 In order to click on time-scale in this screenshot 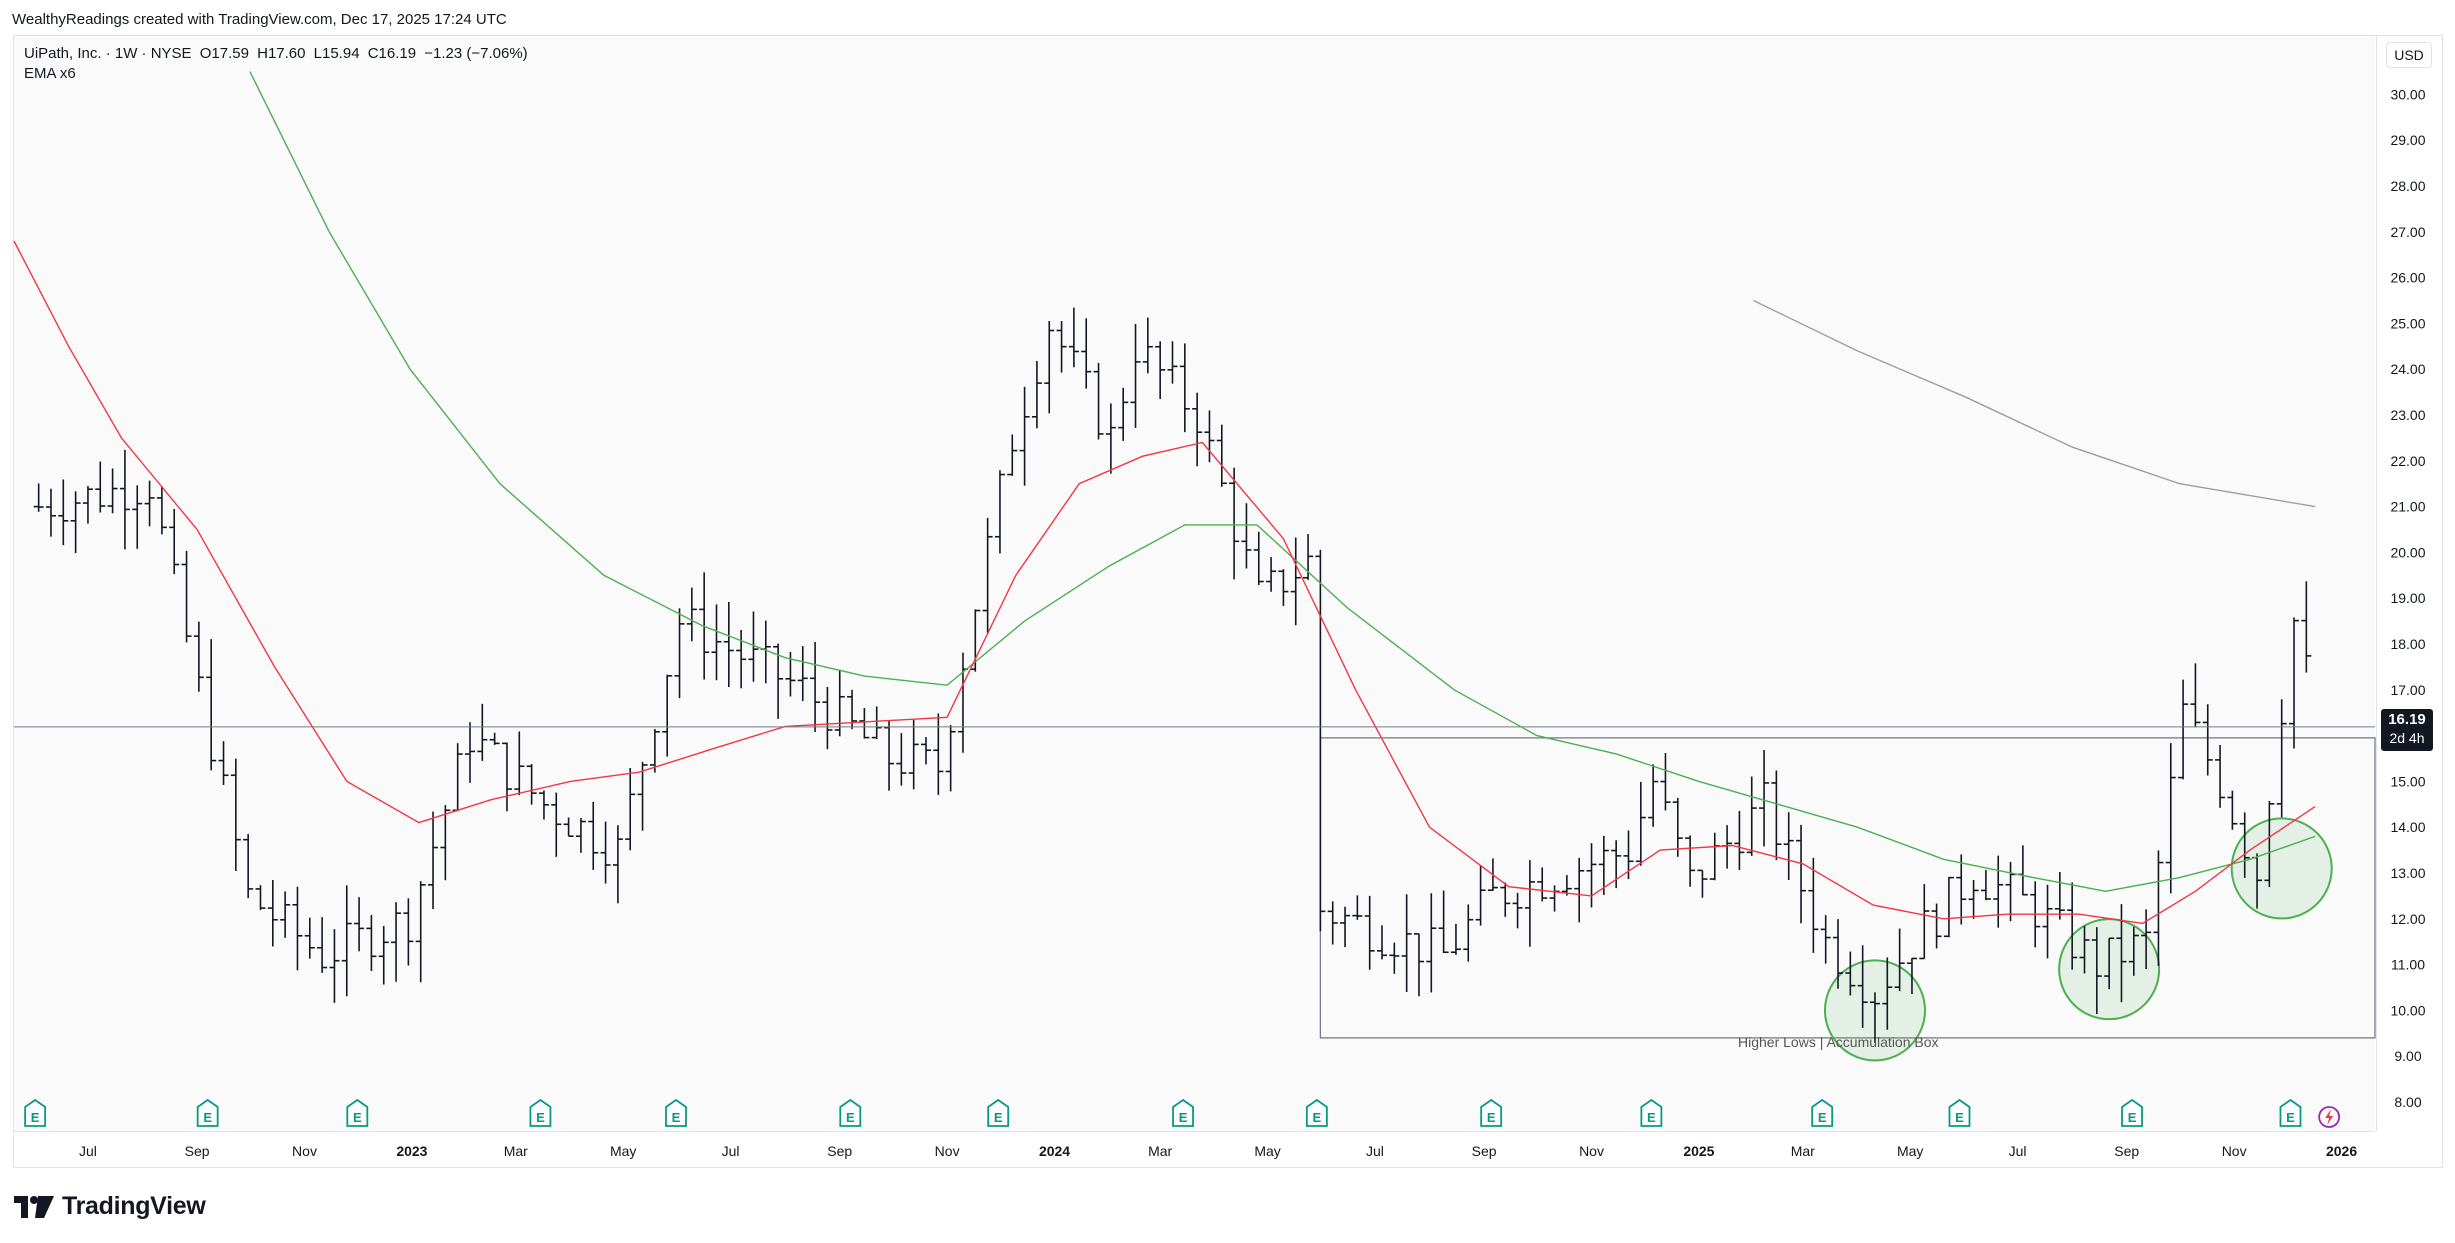, I will do `click(1194, 1149)`.